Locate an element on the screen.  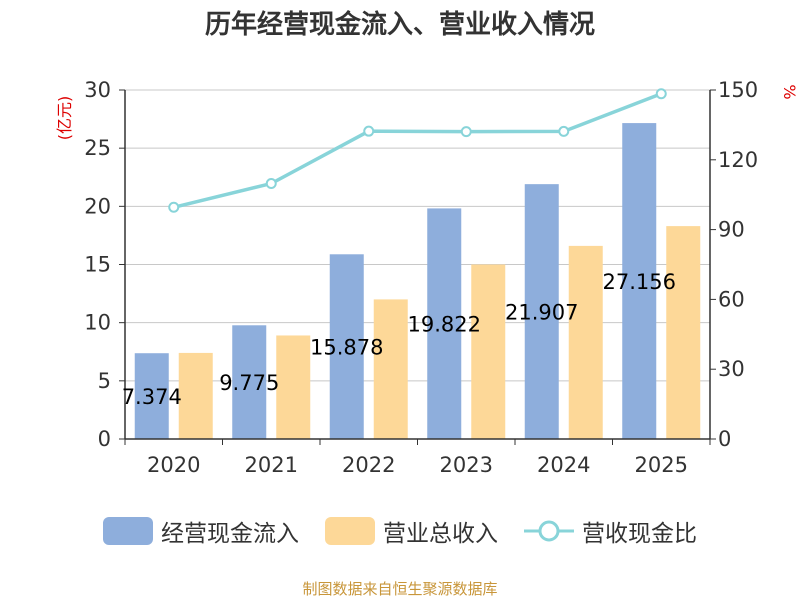
data-label-cash-inflow: 9.775 is located at coordinates (249, 383).